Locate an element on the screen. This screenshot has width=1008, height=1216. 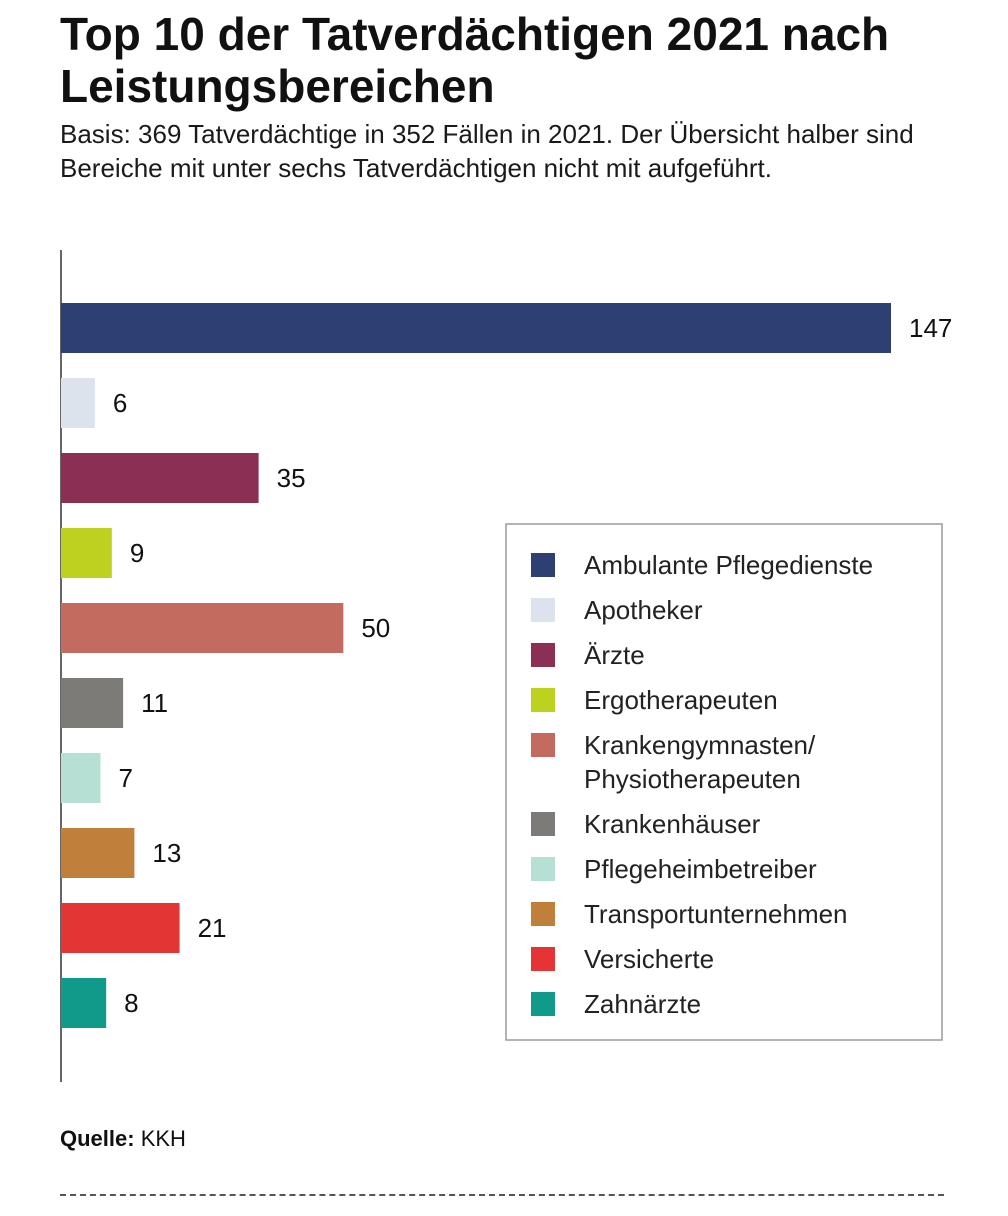
data-label-1: 147 is located at coordinates (930, 328).